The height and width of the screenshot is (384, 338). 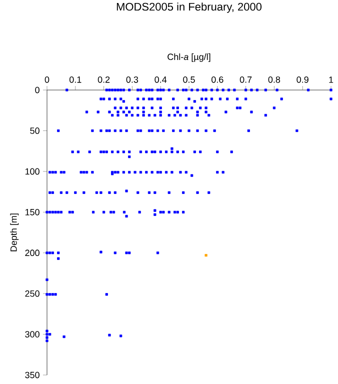 What do you see at coordinates (47, 79) in the screenshot?
I see `x-tick-label: 0` at bounding box center [47, 79].